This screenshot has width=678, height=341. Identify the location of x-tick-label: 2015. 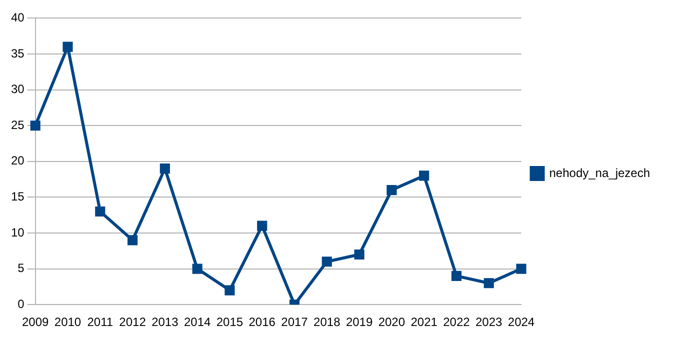
(230, 322).